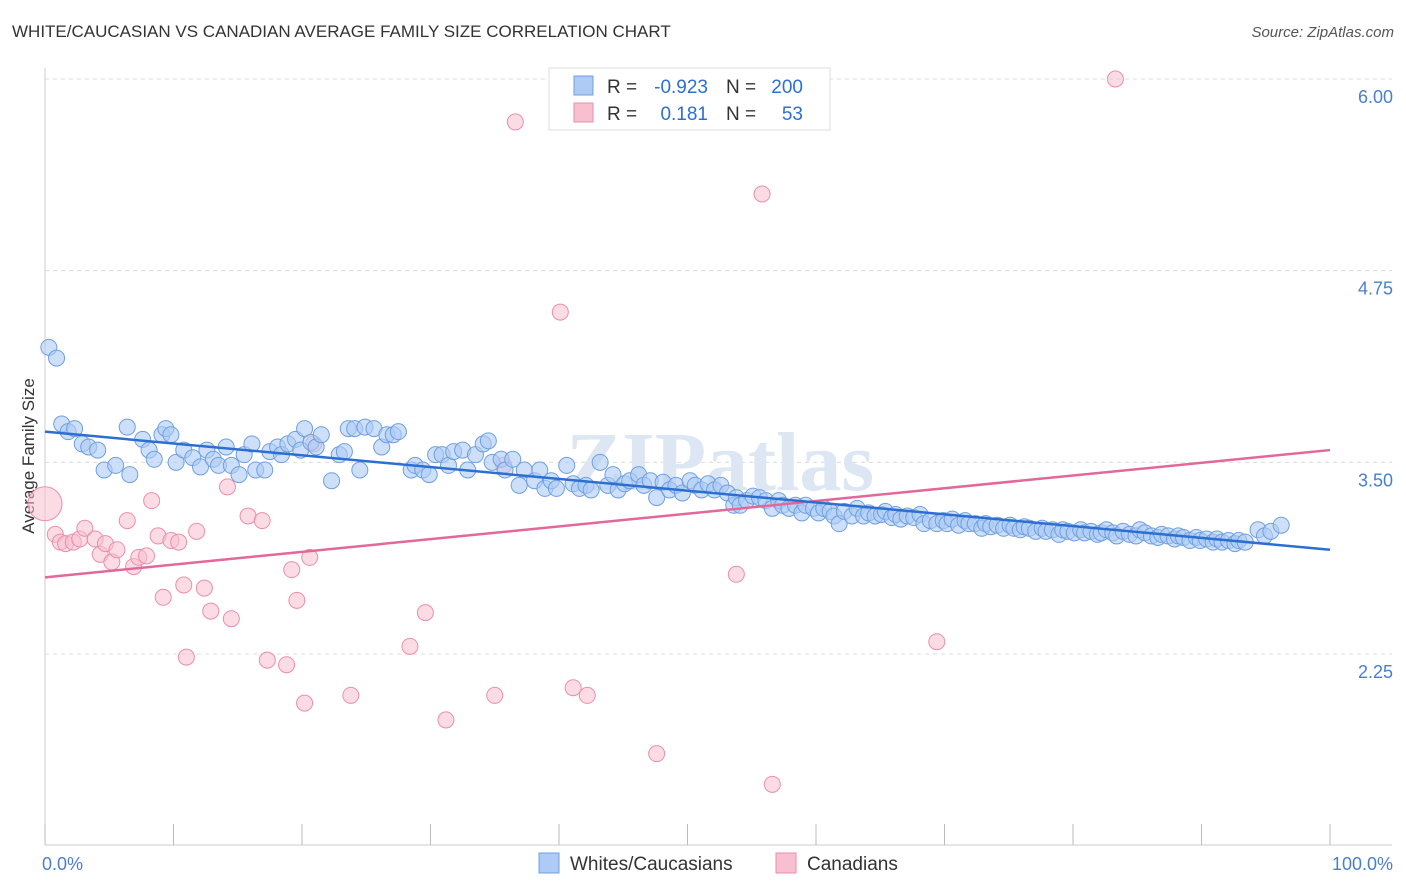  I want to click on bottom-legend-swatch-blue, so click(549, 863).